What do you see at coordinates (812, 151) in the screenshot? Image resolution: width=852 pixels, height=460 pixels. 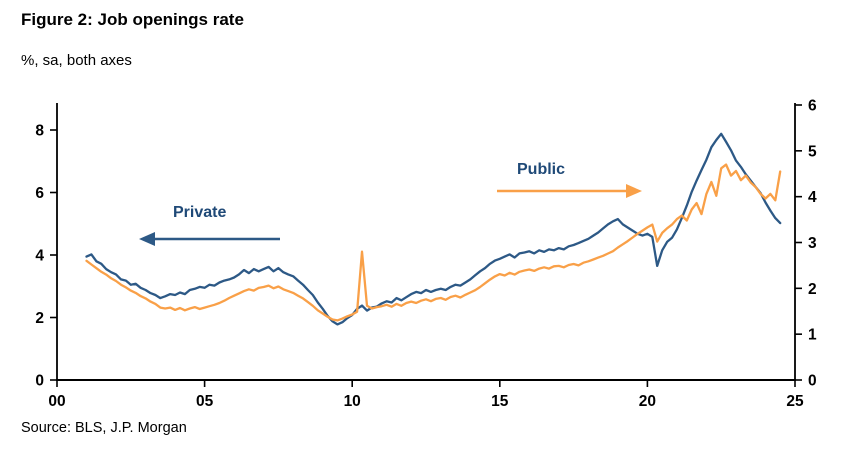 I see `right-tick-label: 5` at bounding box center [812, 151].